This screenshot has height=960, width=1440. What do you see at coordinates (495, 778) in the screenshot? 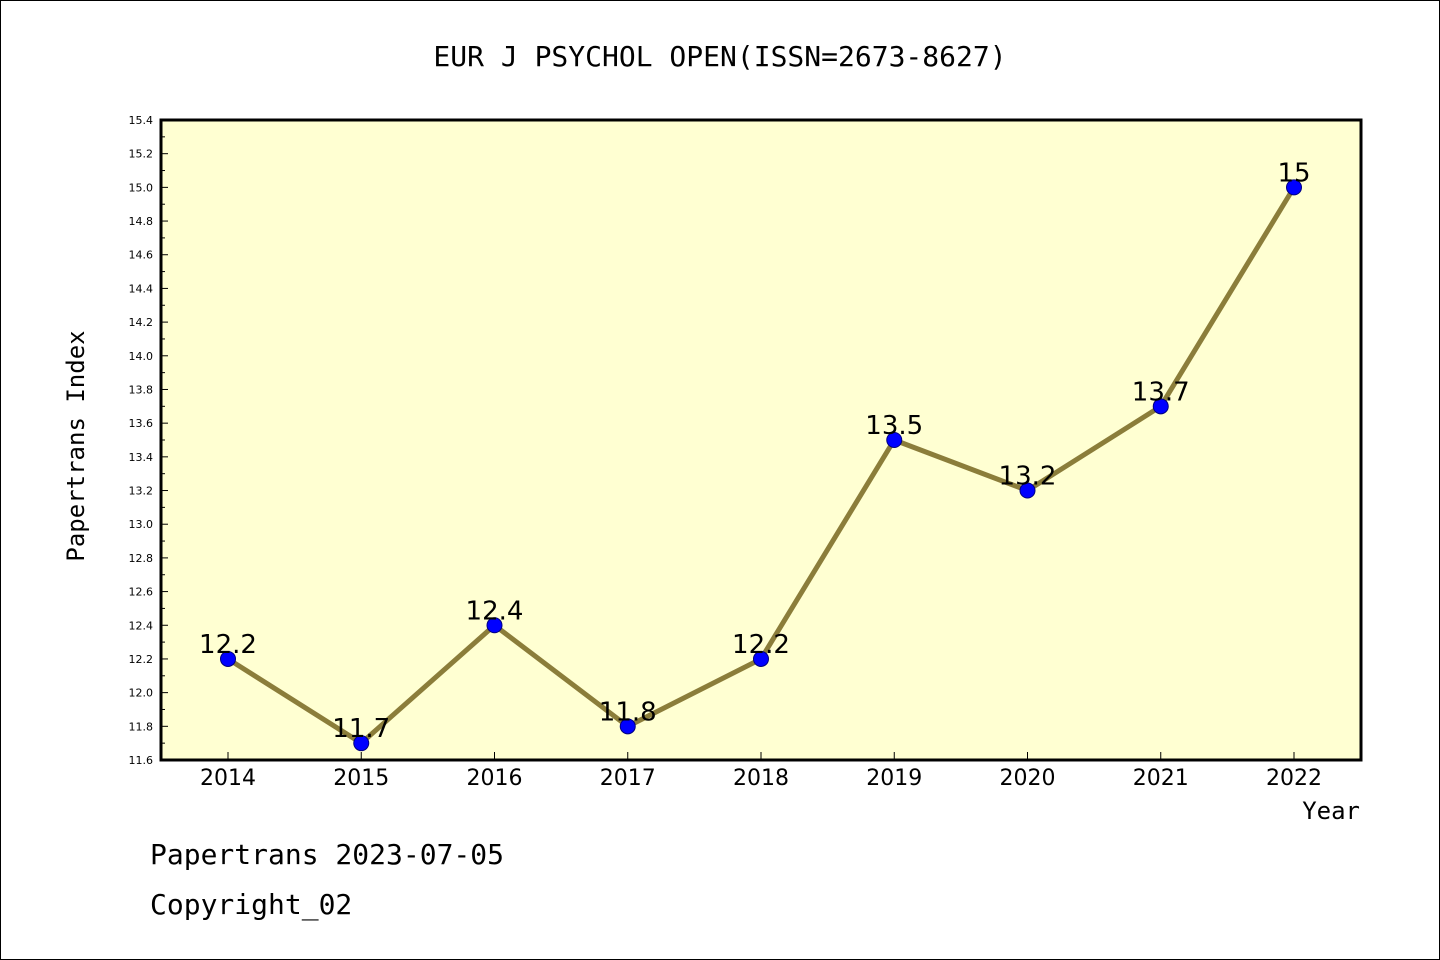
I see `x-tick-label: 2016` at bounding box center [495, 778].